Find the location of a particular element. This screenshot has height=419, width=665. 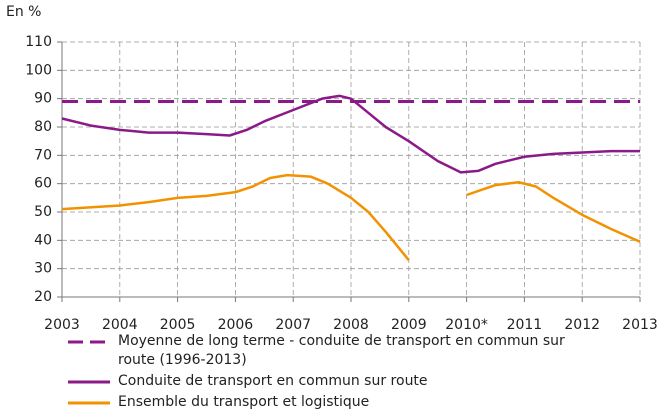

x-tick-label: 2005 is located at coordinates (178, 323).